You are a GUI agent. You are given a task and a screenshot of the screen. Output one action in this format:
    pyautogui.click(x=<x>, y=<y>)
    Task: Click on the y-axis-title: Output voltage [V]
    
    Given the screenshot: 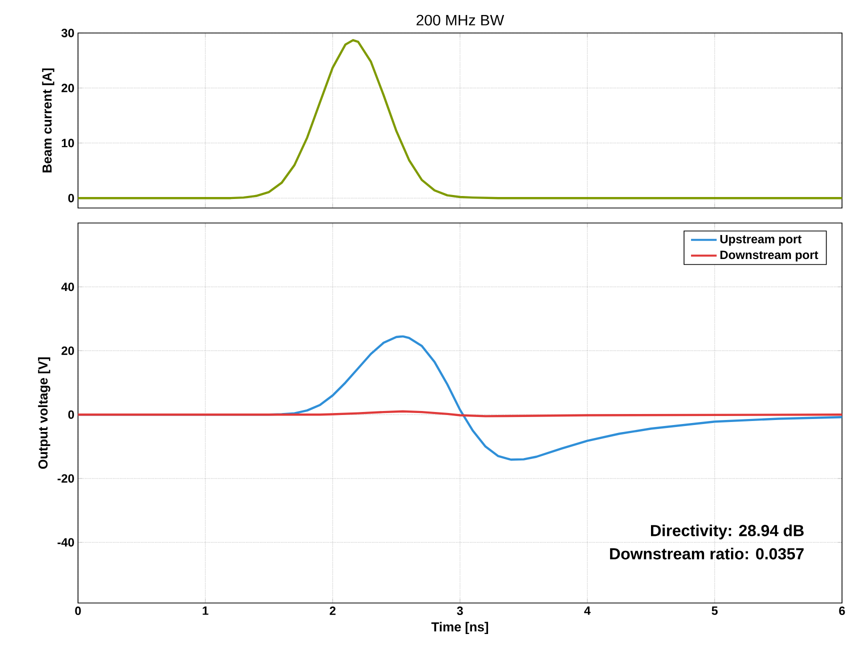 What is the action you would take?
    pyautogui.click(x=44, y=413)
    